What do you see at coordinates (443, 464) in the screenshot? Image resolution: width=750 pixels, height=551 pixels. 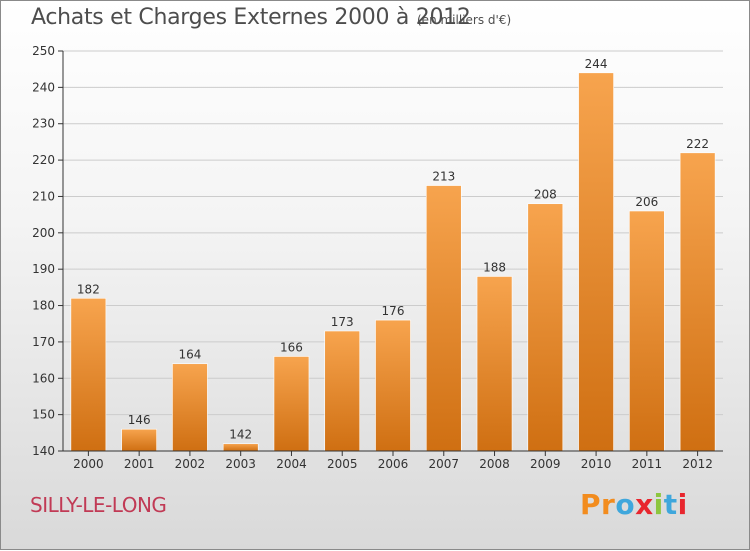 I see `x-tick-label-2007: 2007` at bounding box center [443, 464].